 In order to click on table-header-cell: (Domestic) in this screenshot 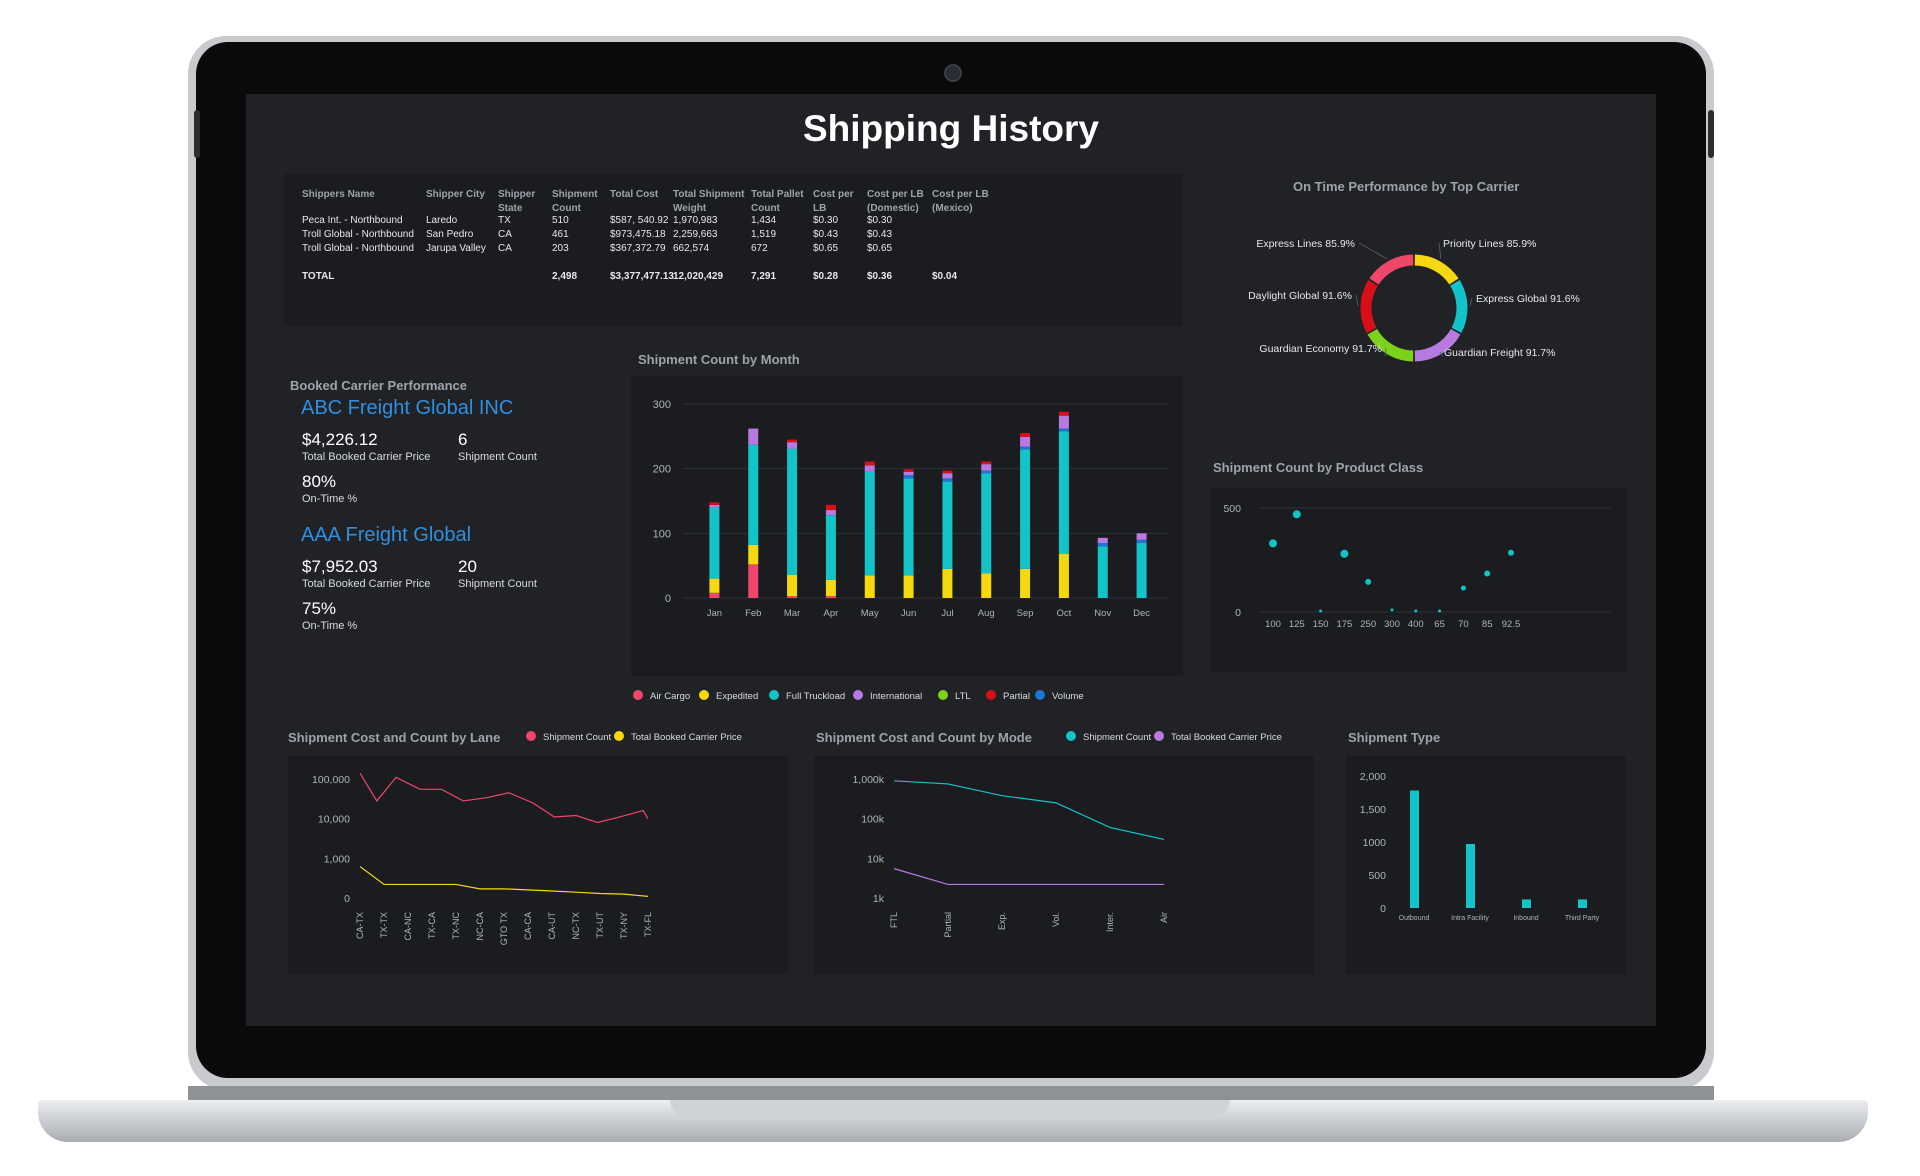, I will do `click(893, 208)`.